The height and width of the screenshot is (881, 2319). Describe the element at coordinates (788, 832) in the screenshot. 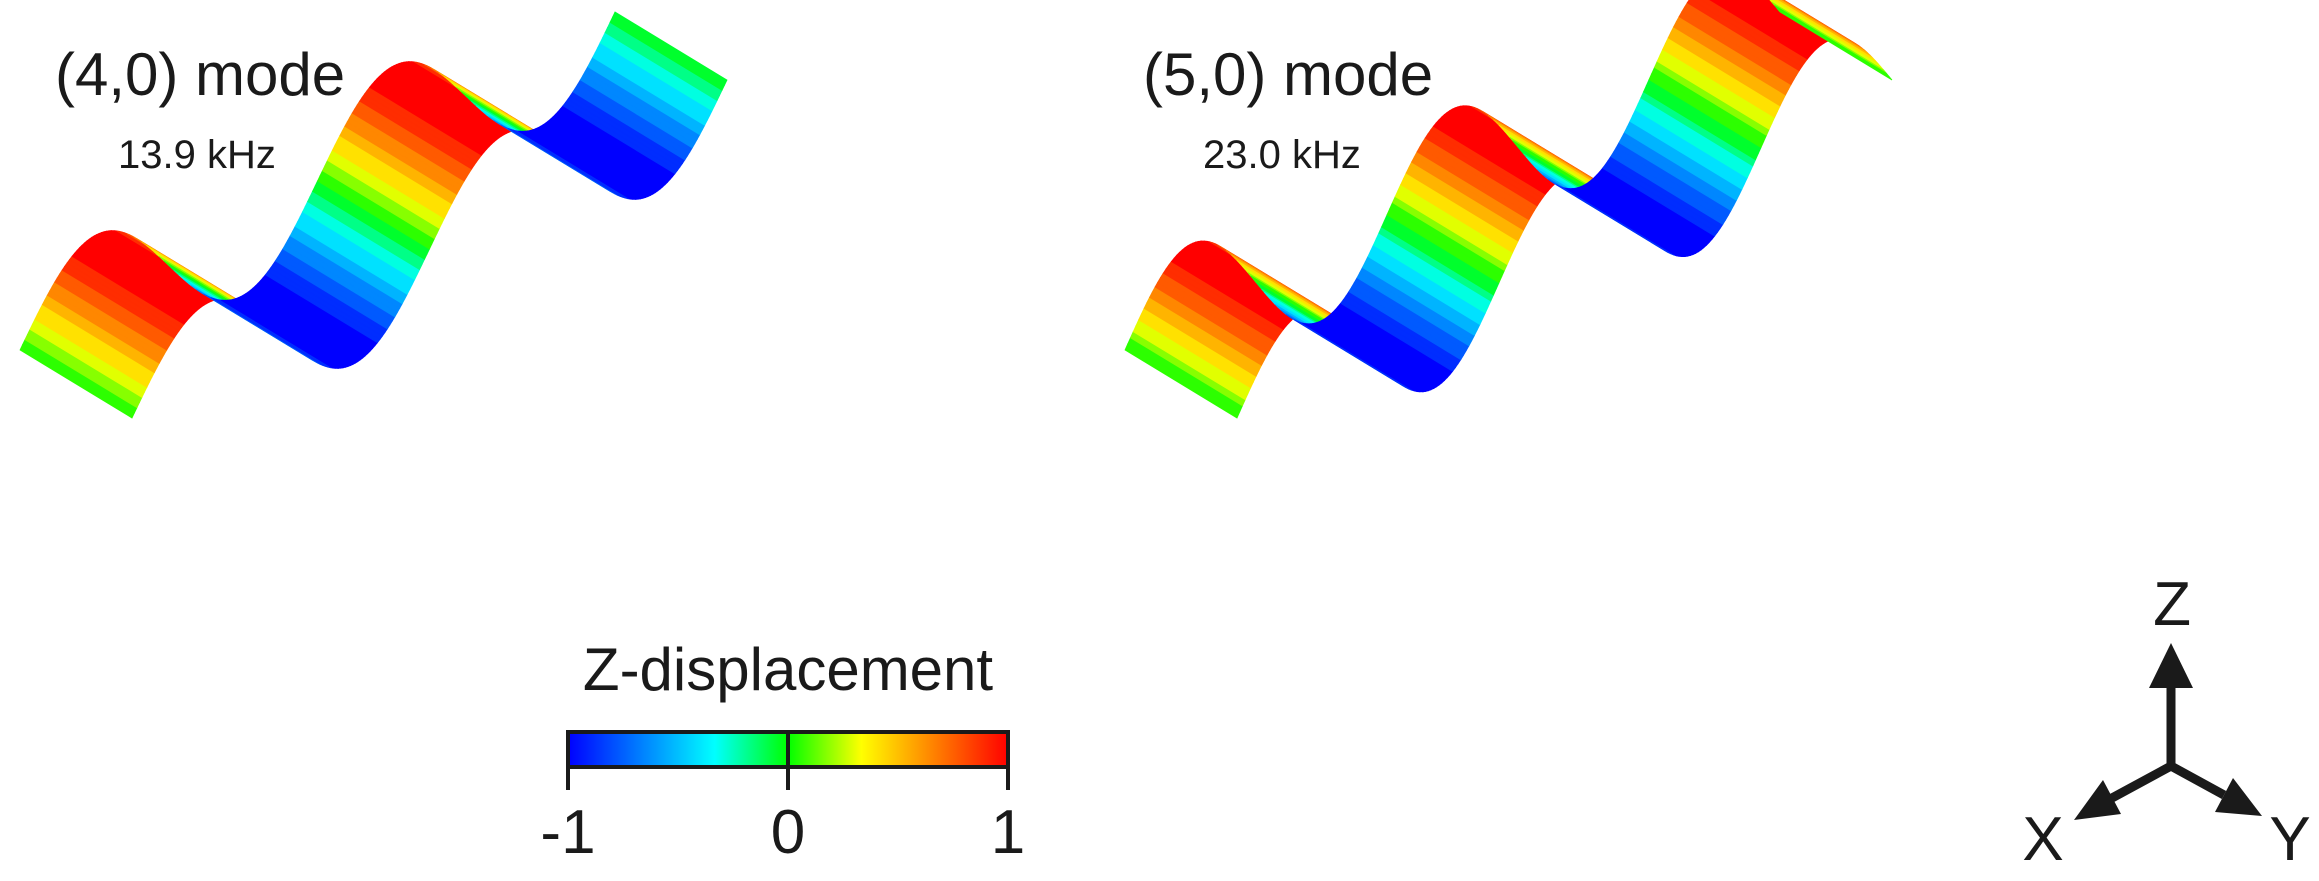

I see `colorbar-tick-label-zero: 0` at that location.